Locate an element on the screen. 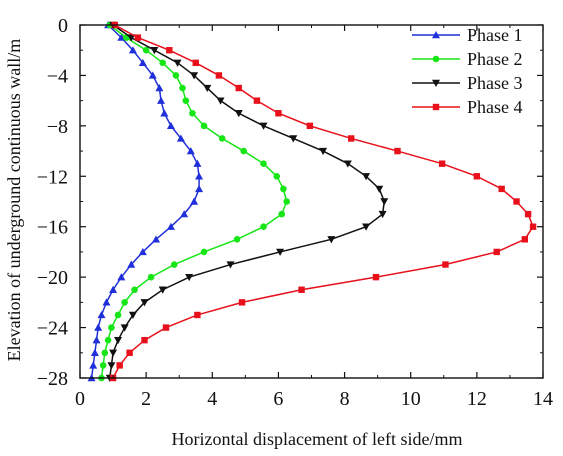 The height and width of the screenshot is (456, 563). legend: Phase 1 Phase 2 Phase 3 Phase 4 is located at coordinates (467, 71).